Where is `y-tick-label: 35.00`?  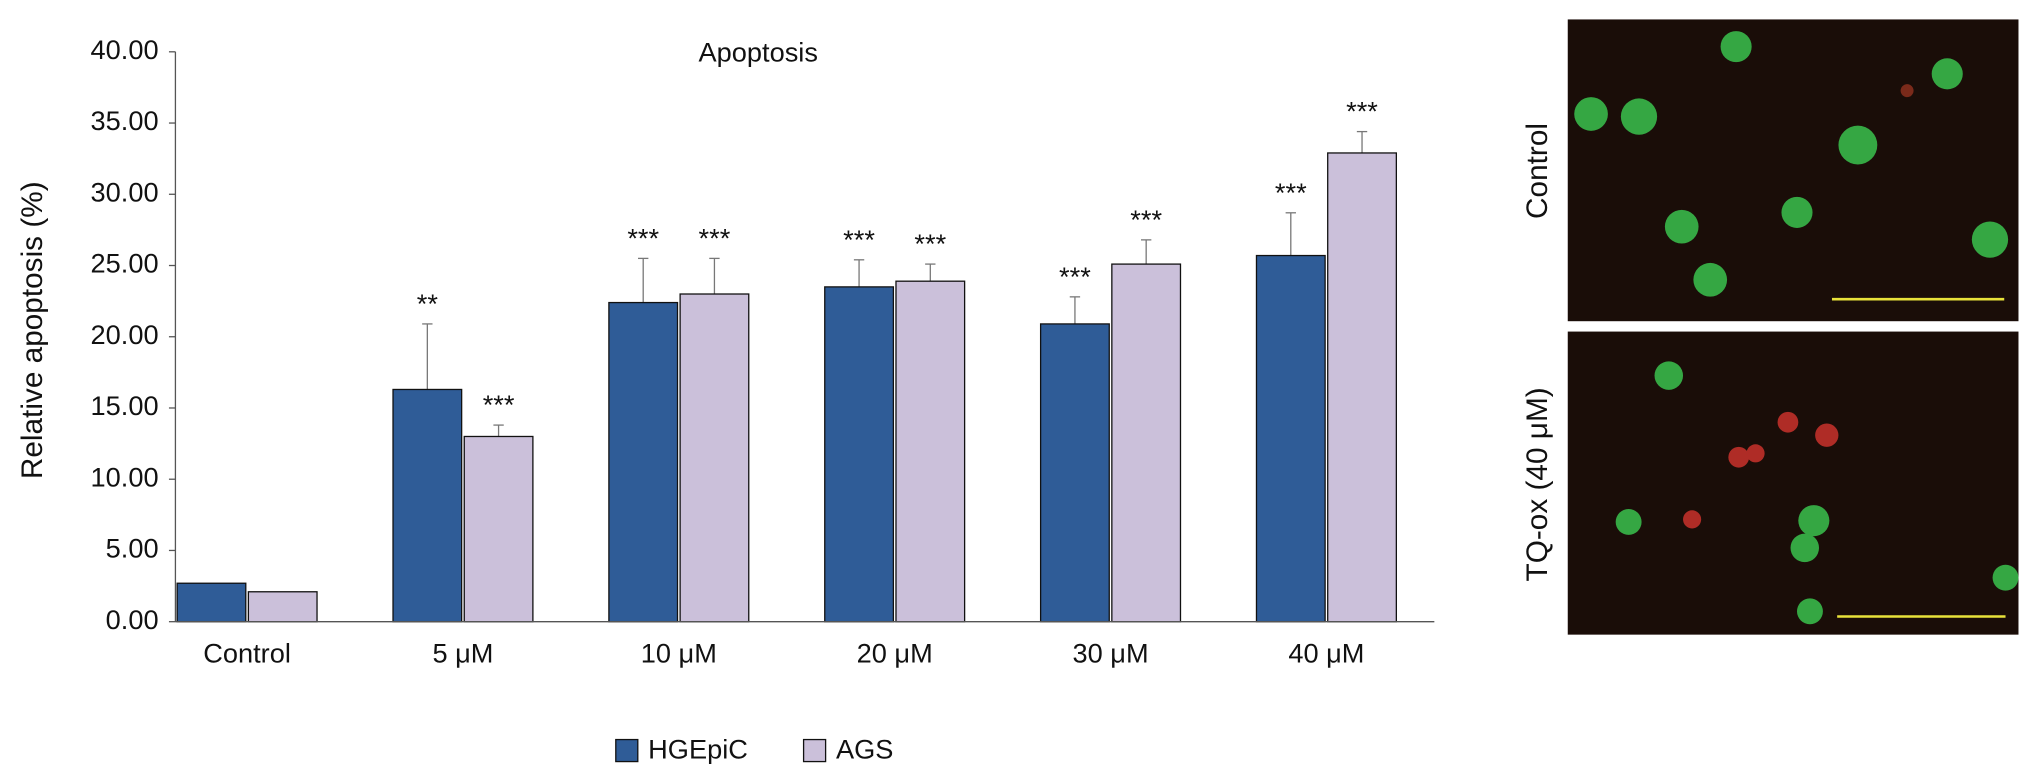
y-tick-label: 35.00 is located at coordinates (125, 120).